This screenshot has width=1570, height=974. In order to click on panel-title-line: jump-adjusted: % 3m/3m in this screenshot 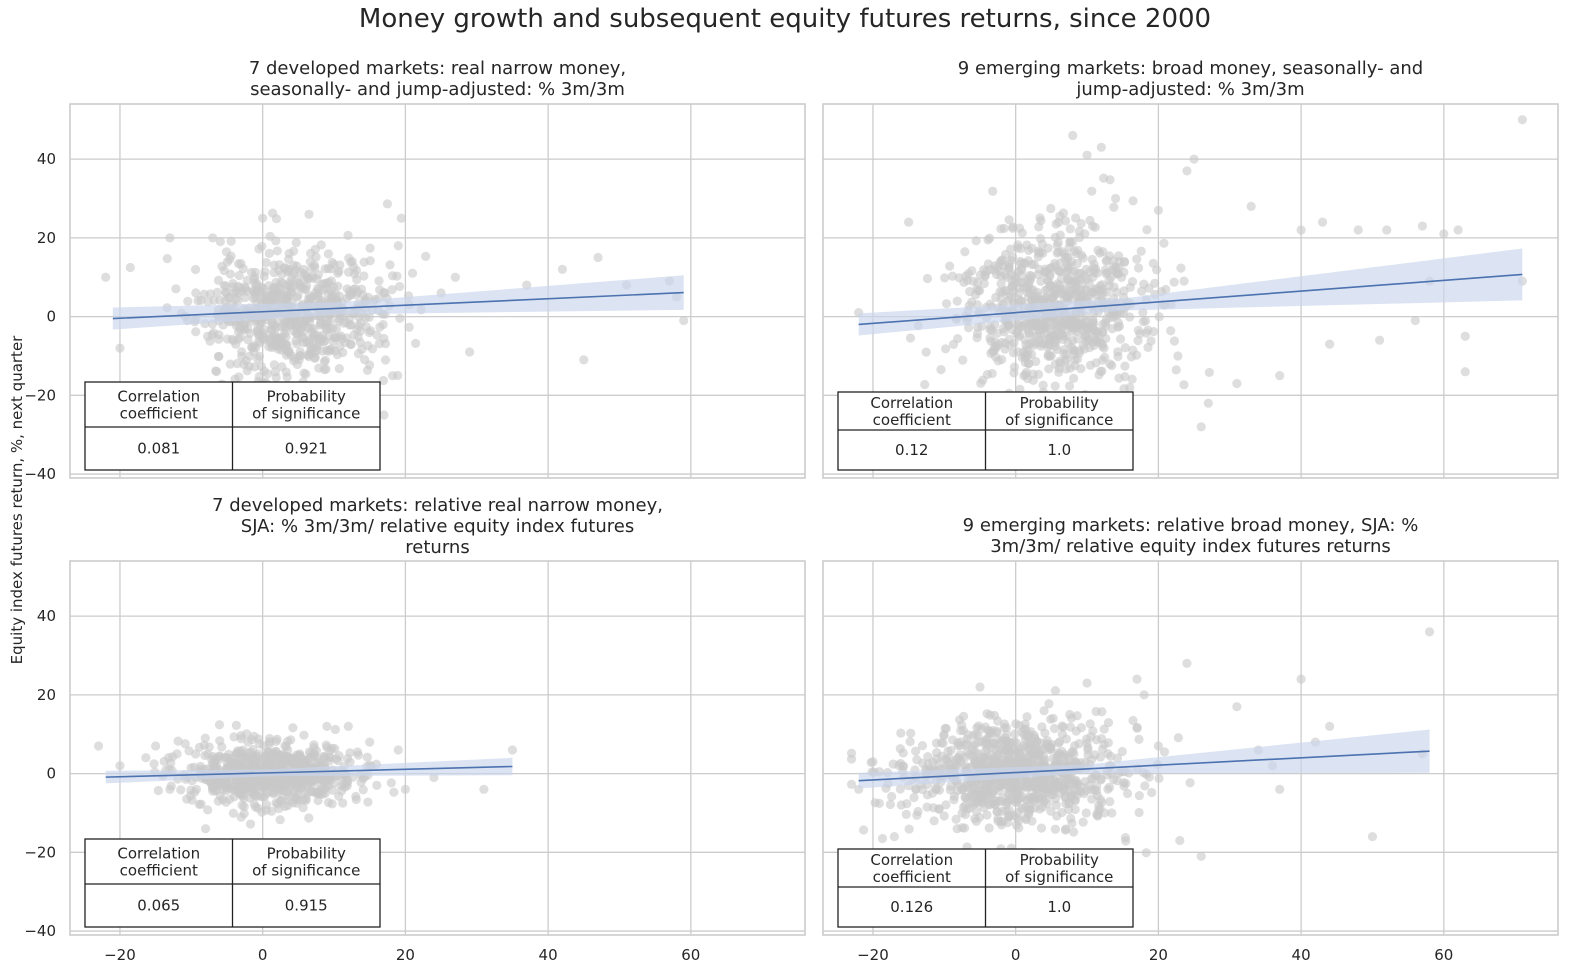, I will do `click(1190, 89)`.